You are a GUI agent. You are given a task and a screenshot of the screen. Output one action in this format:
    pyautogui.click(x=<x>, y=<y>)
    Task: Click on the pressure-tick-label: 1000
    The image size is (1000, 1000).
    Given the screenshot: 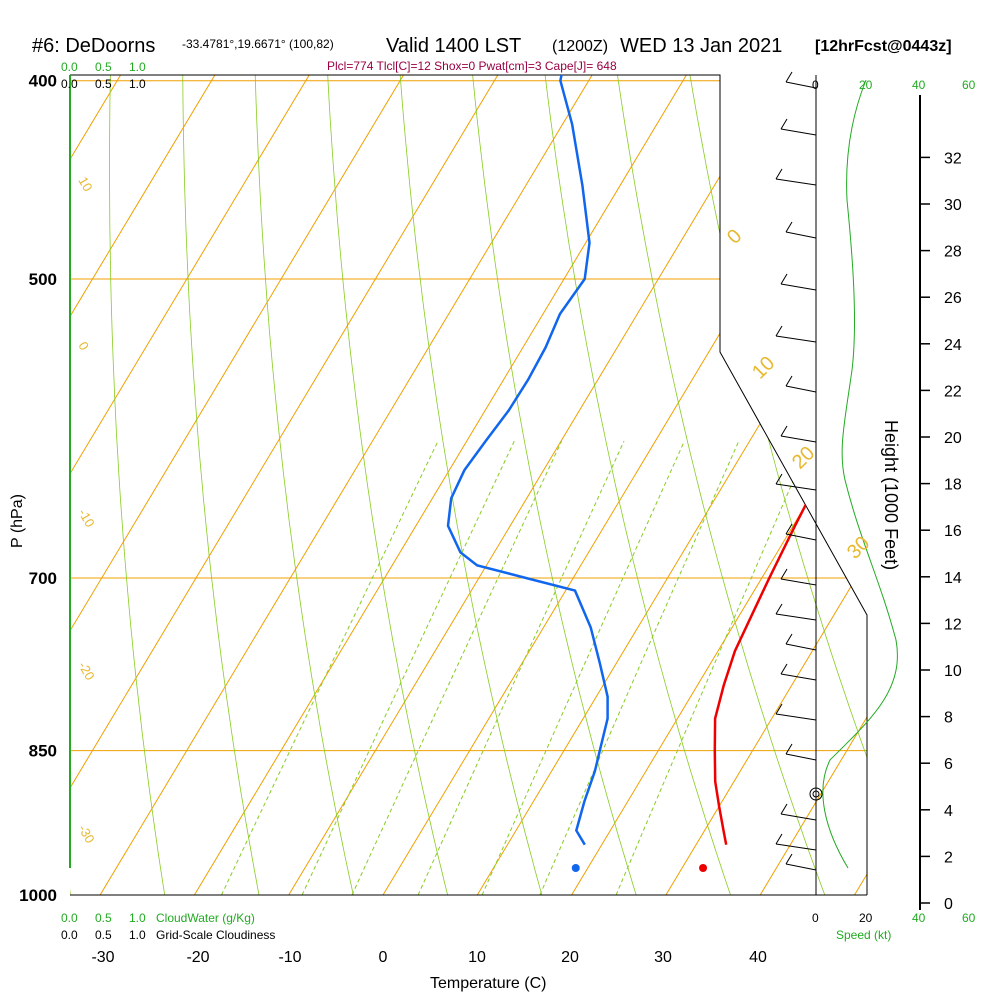 What is the action you would take?
    pyautogui.click(x=38, y=895)
    